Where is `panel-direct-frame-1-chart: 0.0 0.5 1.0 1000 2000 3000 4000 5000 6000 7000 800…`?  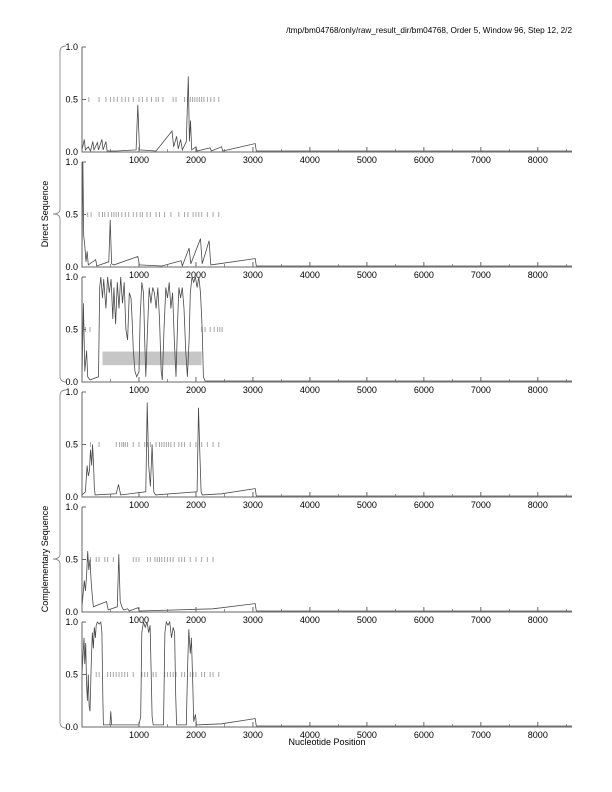 panel-direct-frame-1-chart: 0.0 0.5 1.0 1000 2000 3000 4000 5000 6000 7000 800… is located at coordinates (318, 103).